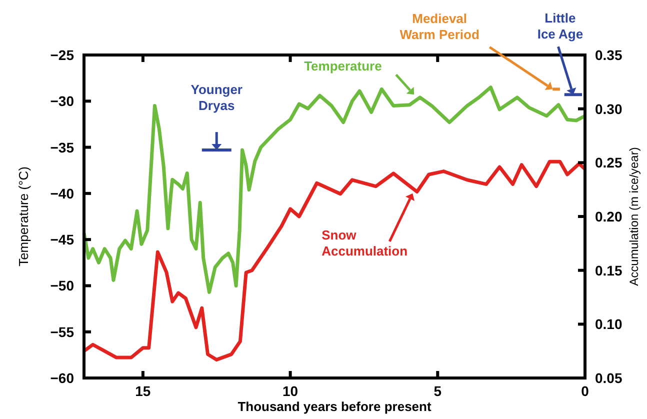  What do you see at coordinates (608, 378) in the screenshot?
I see `y2-tick-label: 0.05` at bounding box center [608, 378].